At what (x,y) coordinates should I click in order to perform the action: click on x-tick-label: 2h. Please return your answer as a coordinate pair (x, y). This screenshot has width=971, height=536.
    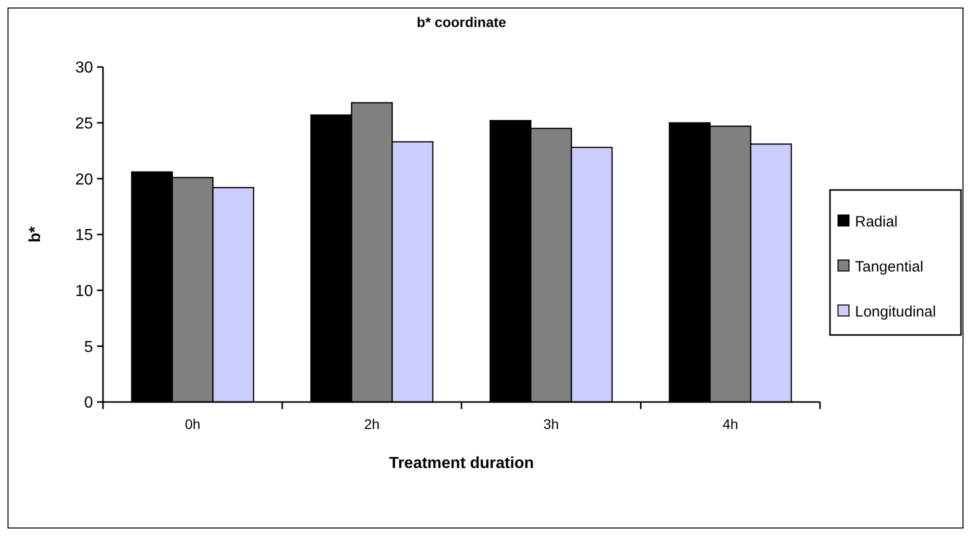
    Looking at the image, I should click on (372, 424).